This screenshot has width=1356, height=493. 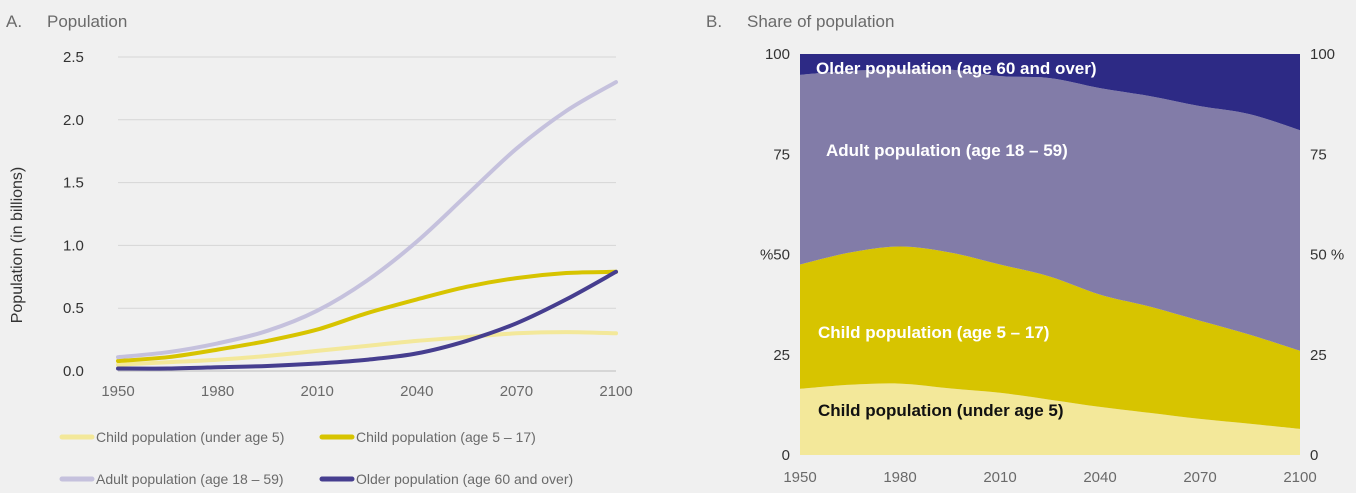 I want to click on y-tick-label: 2.0, so click(x=73, y=120).